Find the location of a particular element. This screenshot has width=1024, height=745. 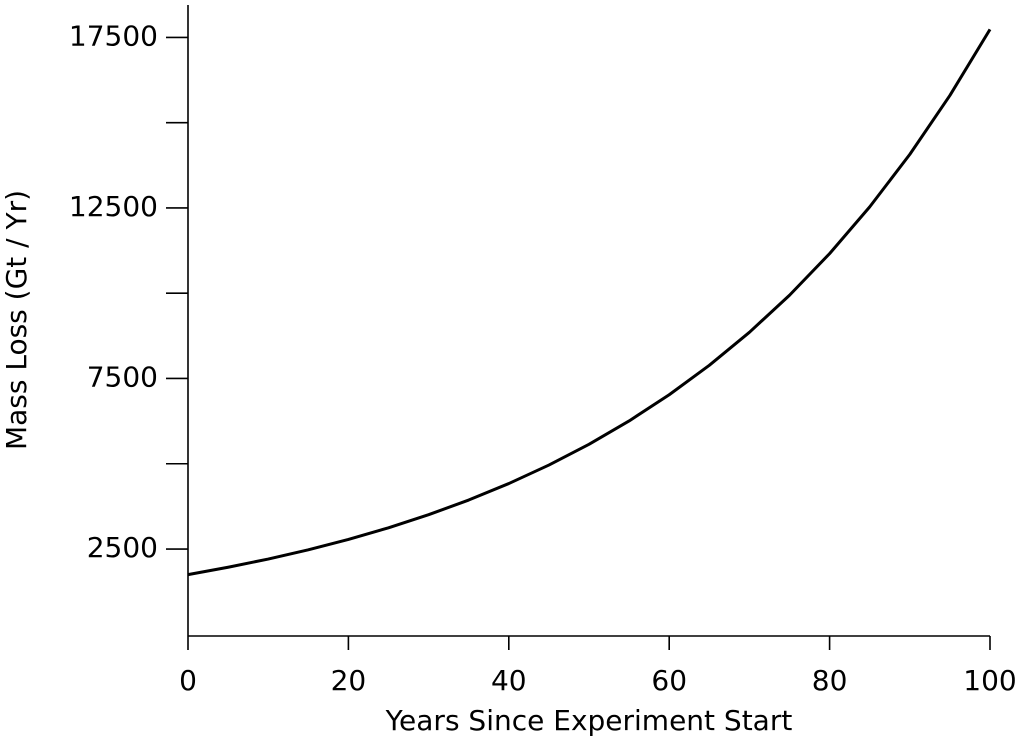

x-tick-label: 40 is located at coordinates (509, 680).